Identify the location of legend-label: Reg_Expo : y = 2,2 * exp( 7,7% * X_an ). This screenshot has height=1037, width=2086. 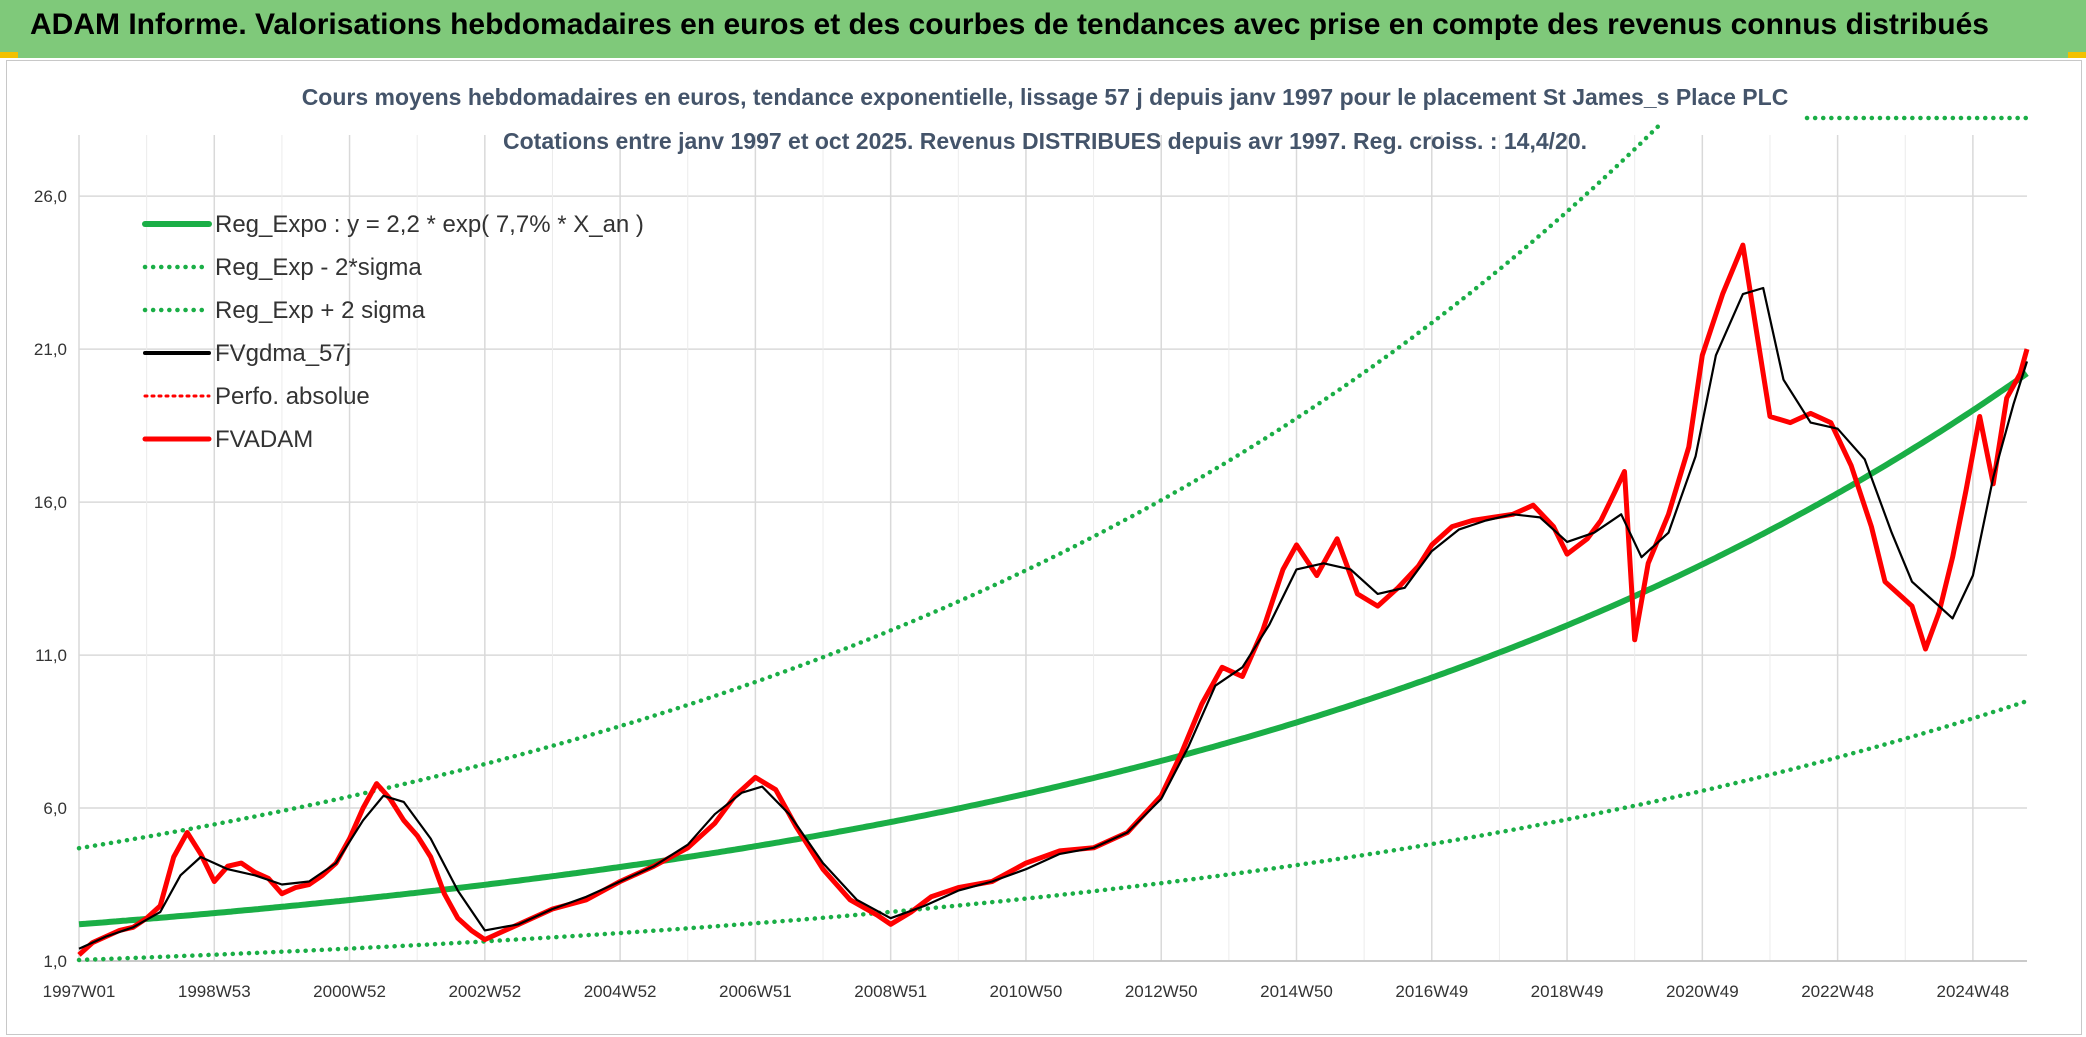
(429, 224).